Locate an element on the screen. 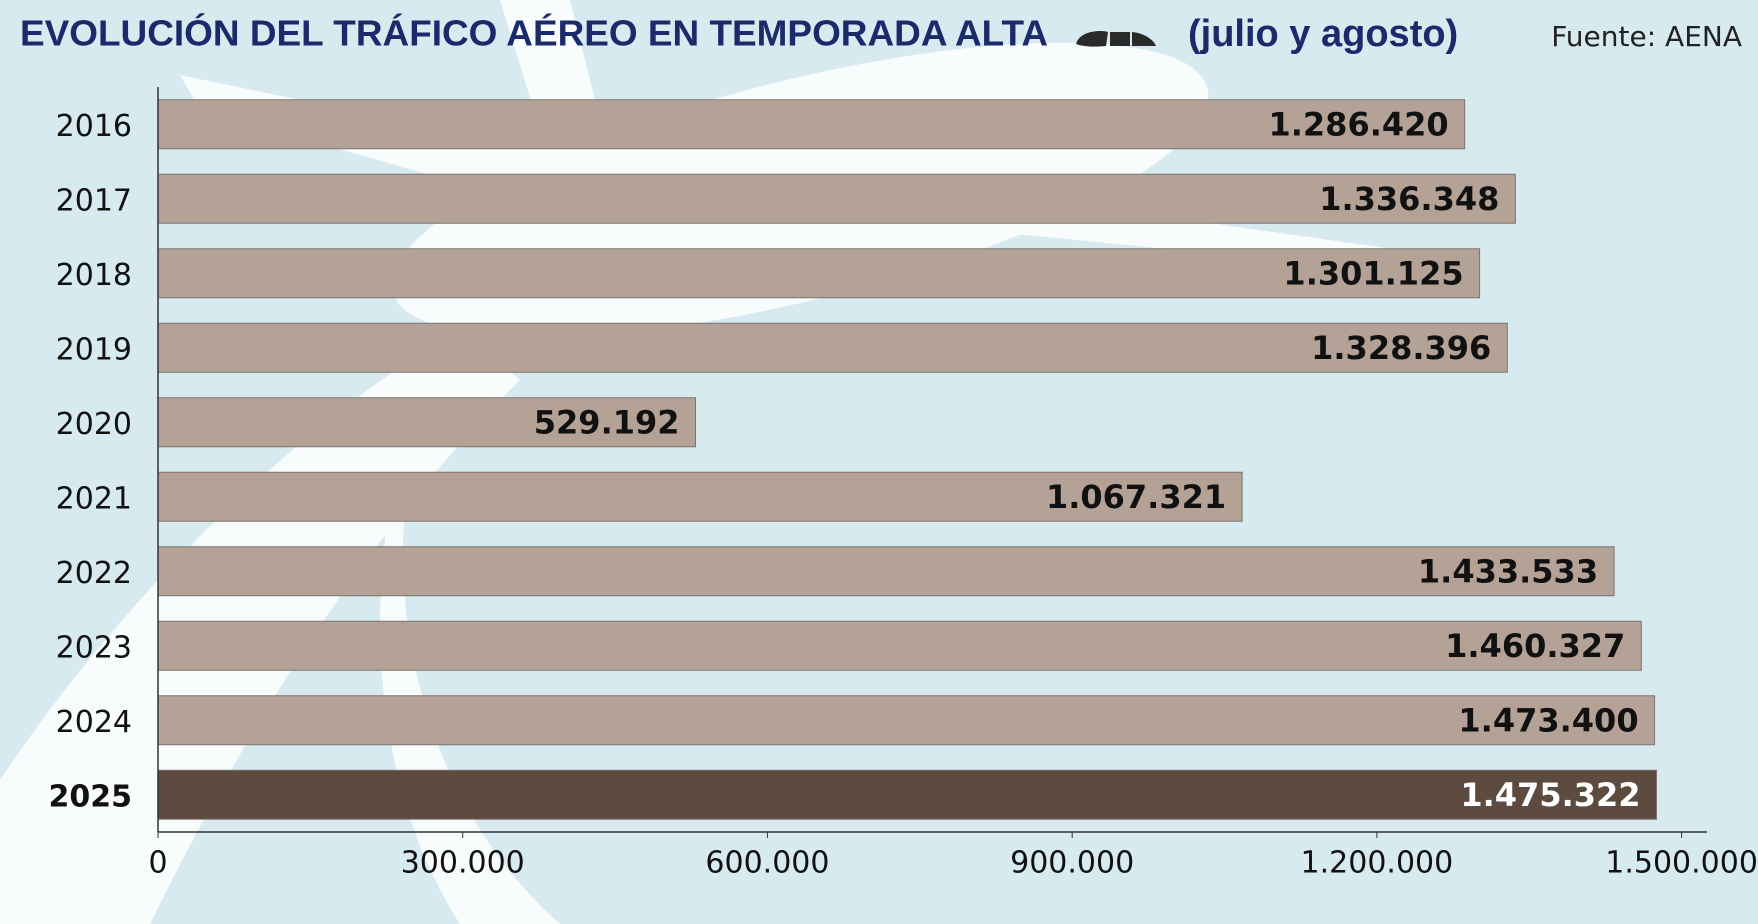  value-label: 1.328.396 is located at coordinates (1401, 348).